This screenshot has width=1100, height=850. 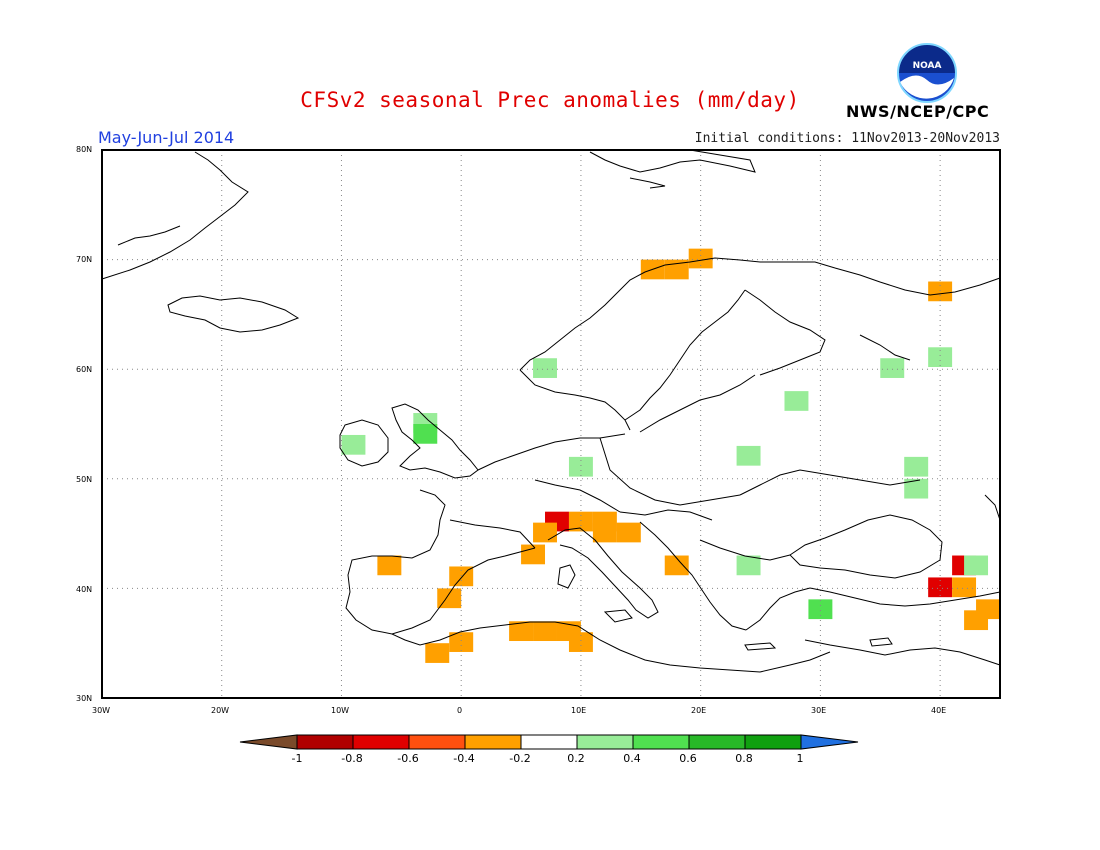 I want to click on colorbar-label: 0.6, so click(x=688, y=758).